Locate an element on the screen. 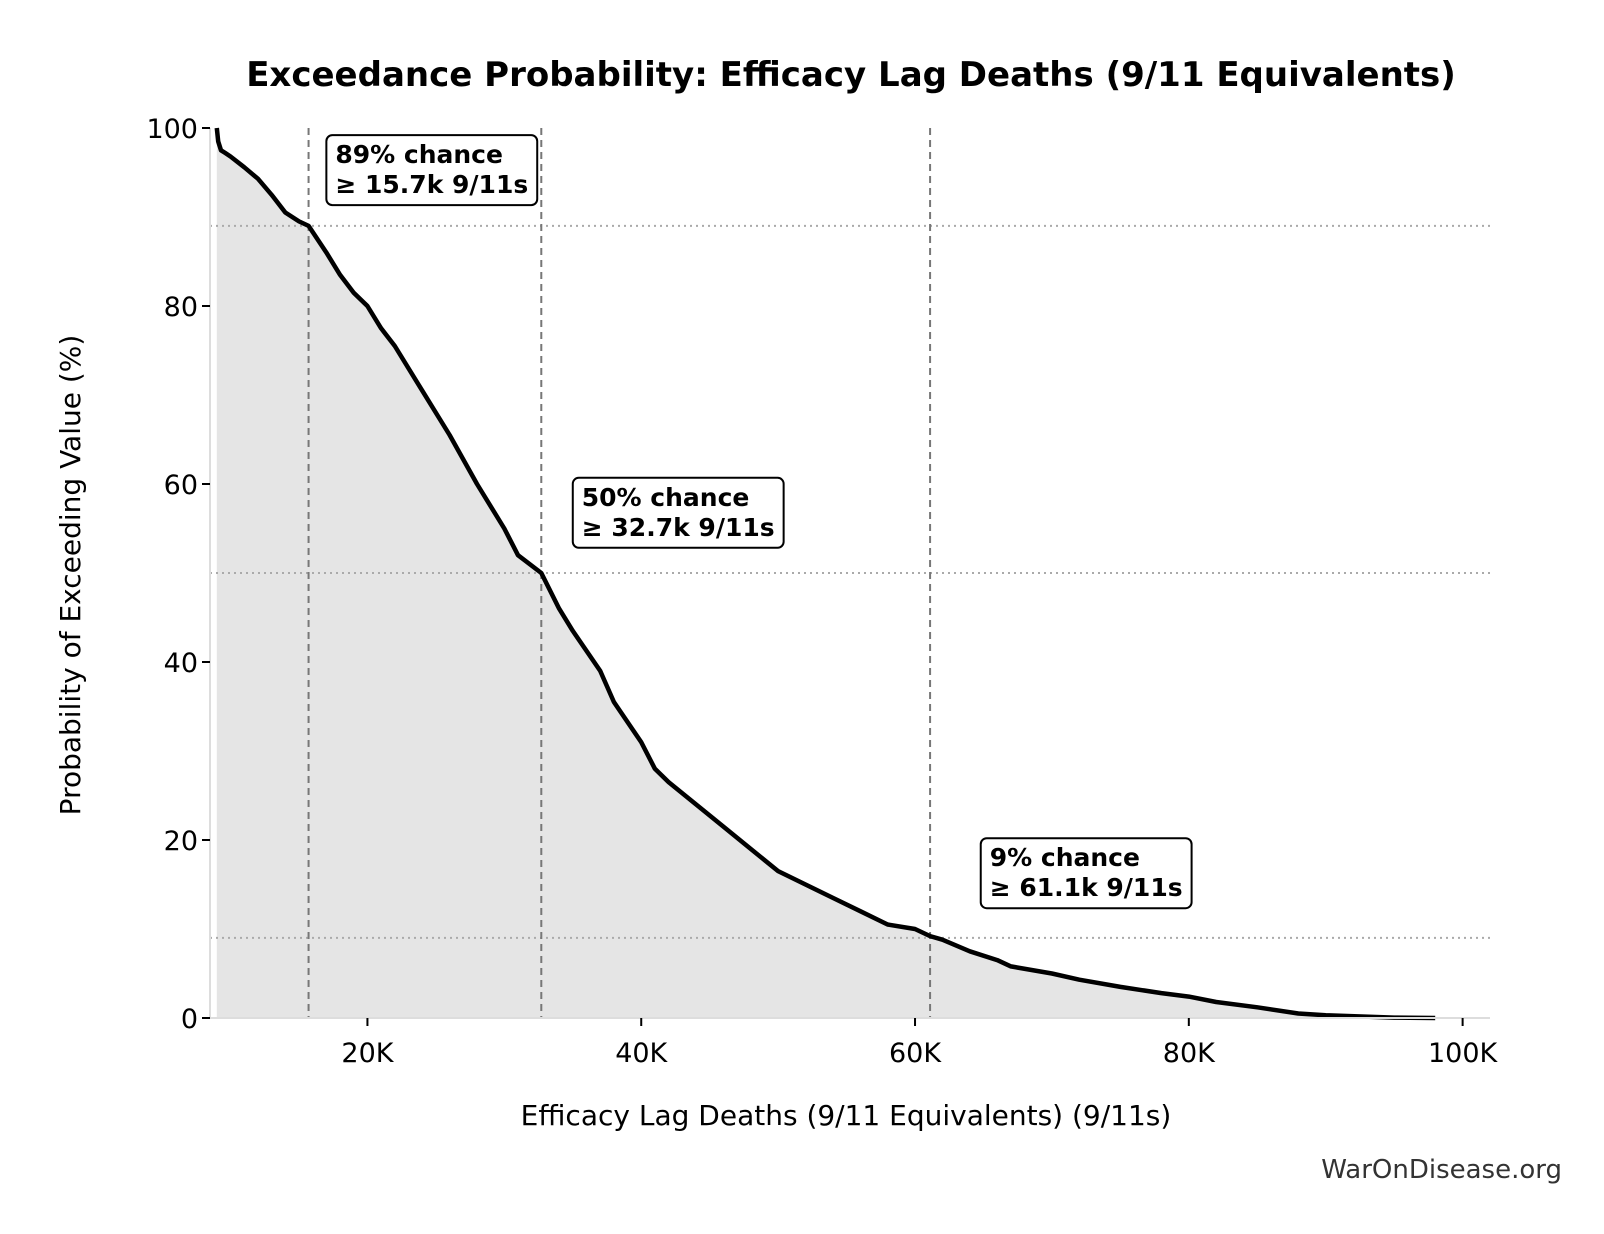 This screenshot has width=1604, height=1234. annotation-line2: ≥ 32.7k 9/11s is located at coordinates (678, 527).